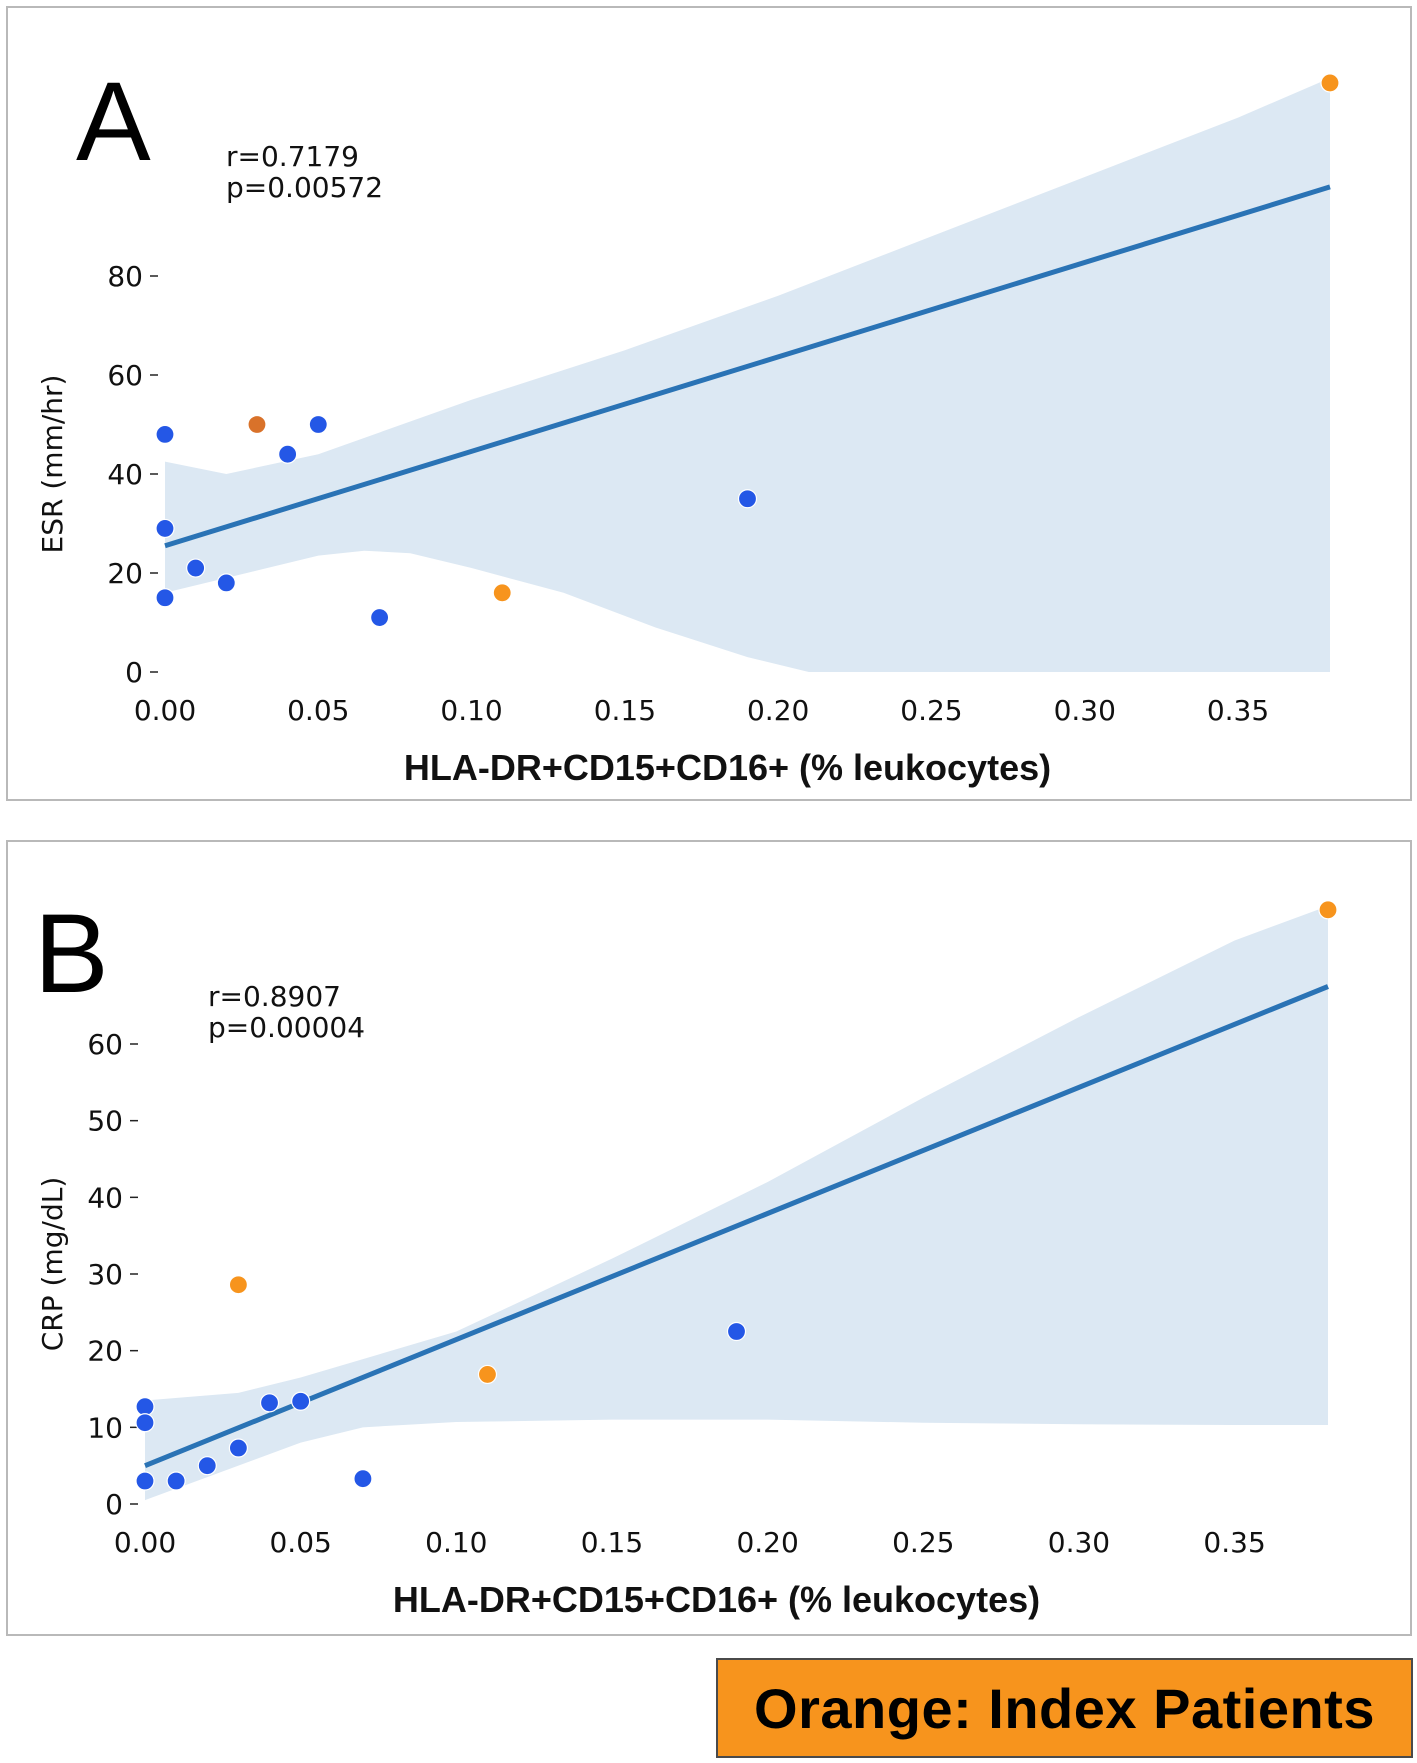 This screenshot has width=1417, height=1763. What do you see at coordinates (71, 953) in the screenshot?
I see `panel-letter: B` at bounding box center [71, 953].